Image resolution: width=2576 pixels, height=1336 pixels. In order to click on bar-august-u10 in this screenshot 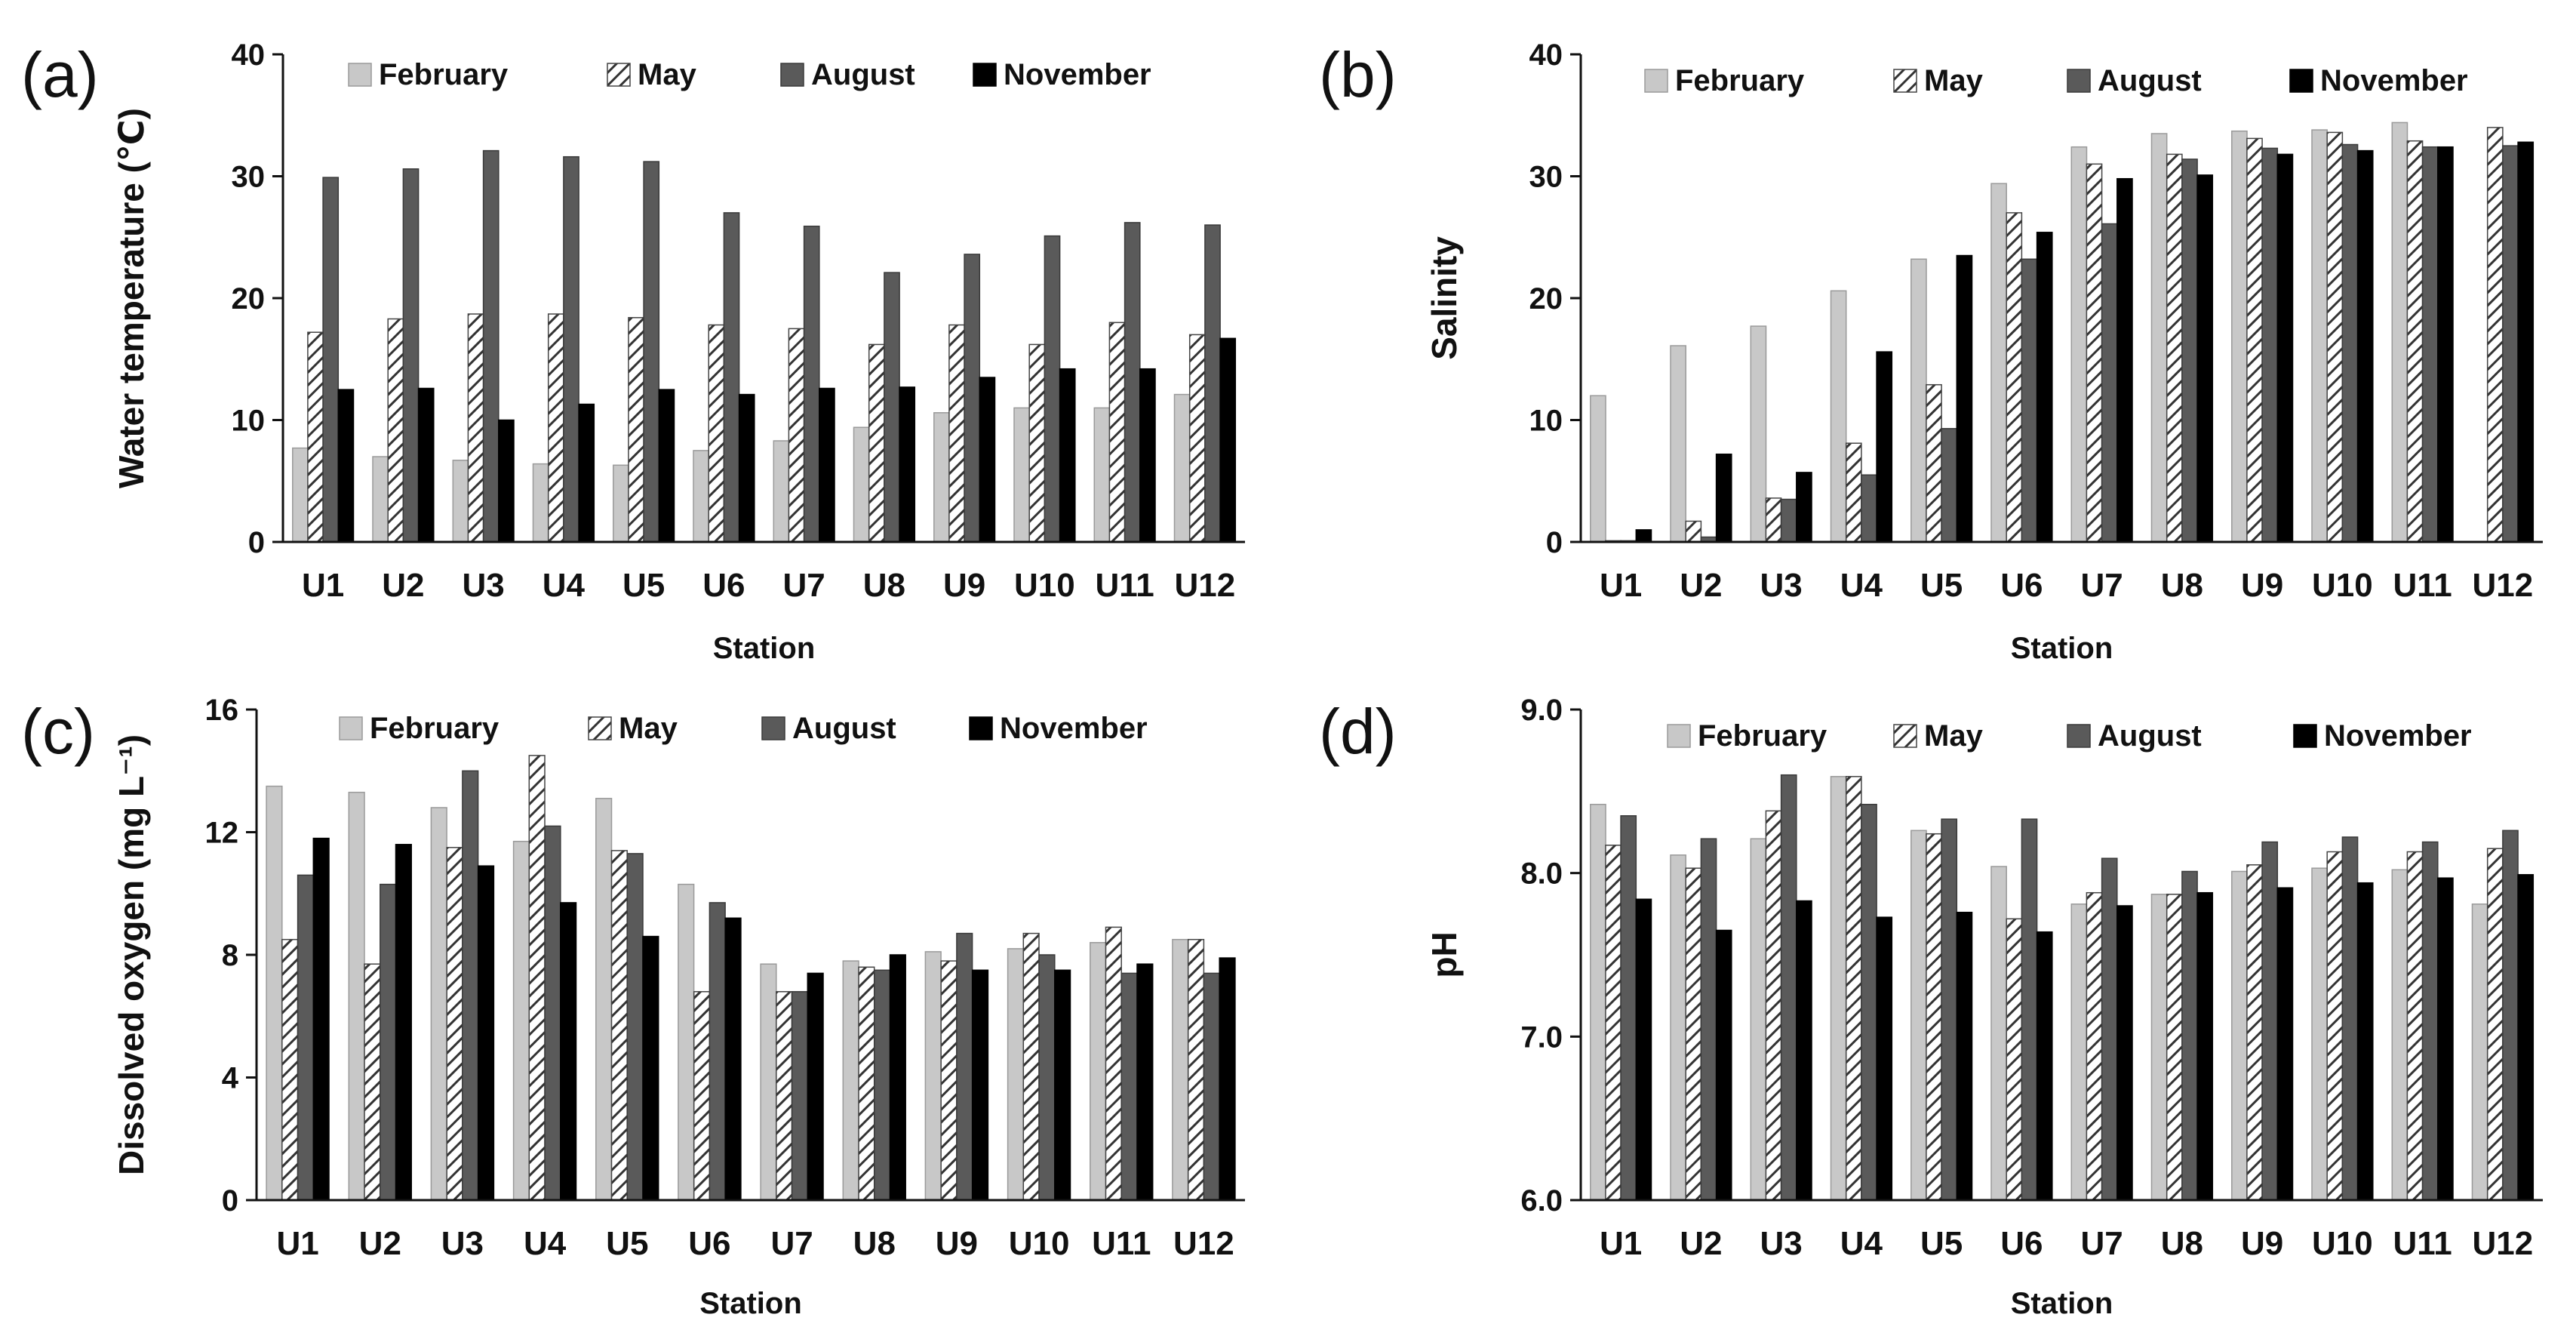, I will do `click(1052, 389)`.